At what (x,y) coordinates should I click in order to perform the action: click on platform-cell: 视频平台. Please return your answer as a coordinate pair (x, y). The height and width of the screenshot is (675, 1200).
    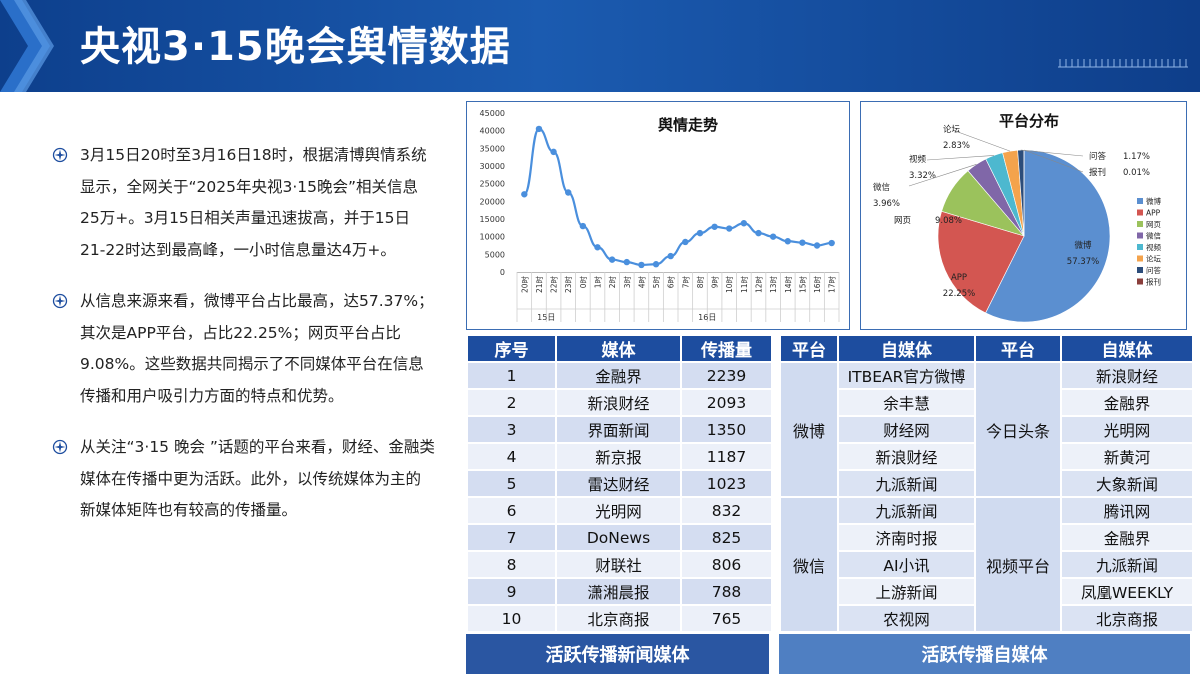
    Looking at the image, I should click on (1018, 564).